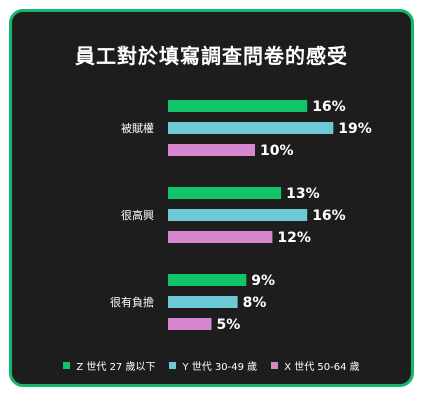  Describe the element at coordinates (229, 325) in the screenshot. I see `data-label: 5%` at that location.